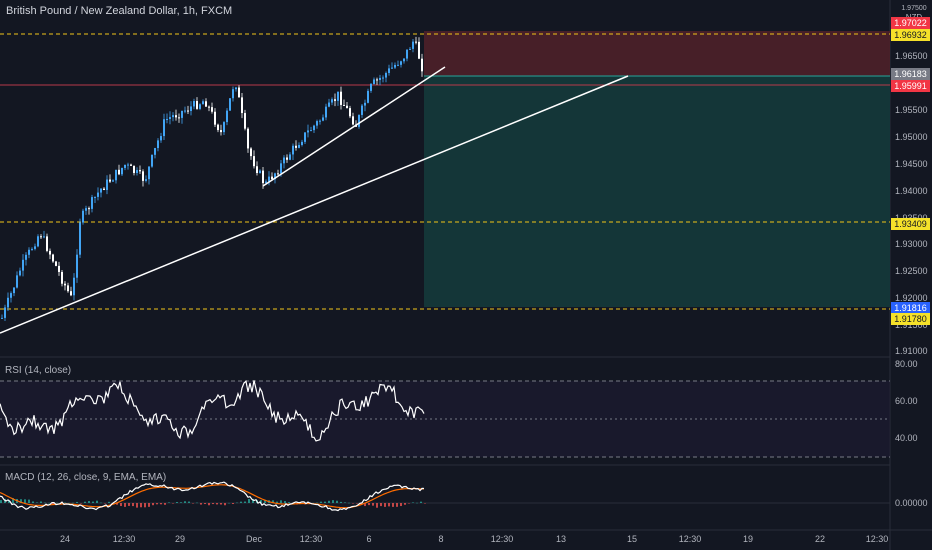 Image resolution: width=932 pixels, height=550 pixels. Describe the element at coordinates (910, 319) in the screenshot. I see `lower-level-tag: 1.91780` at that location.